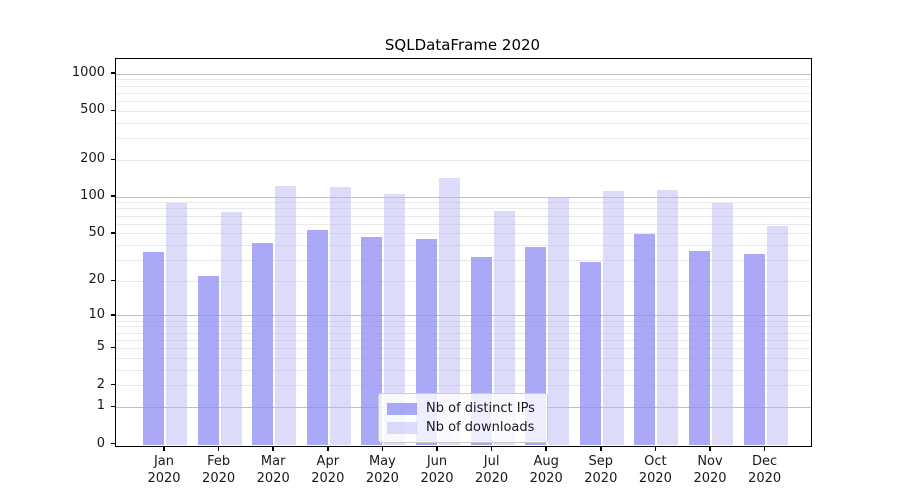 This screenshot has height=500, width=900. What do you see at coordinates (601, 470) in the screenshot?
I see `x-tick-label-sep-2020: Sep 2020` at bounding box center [601, 470].